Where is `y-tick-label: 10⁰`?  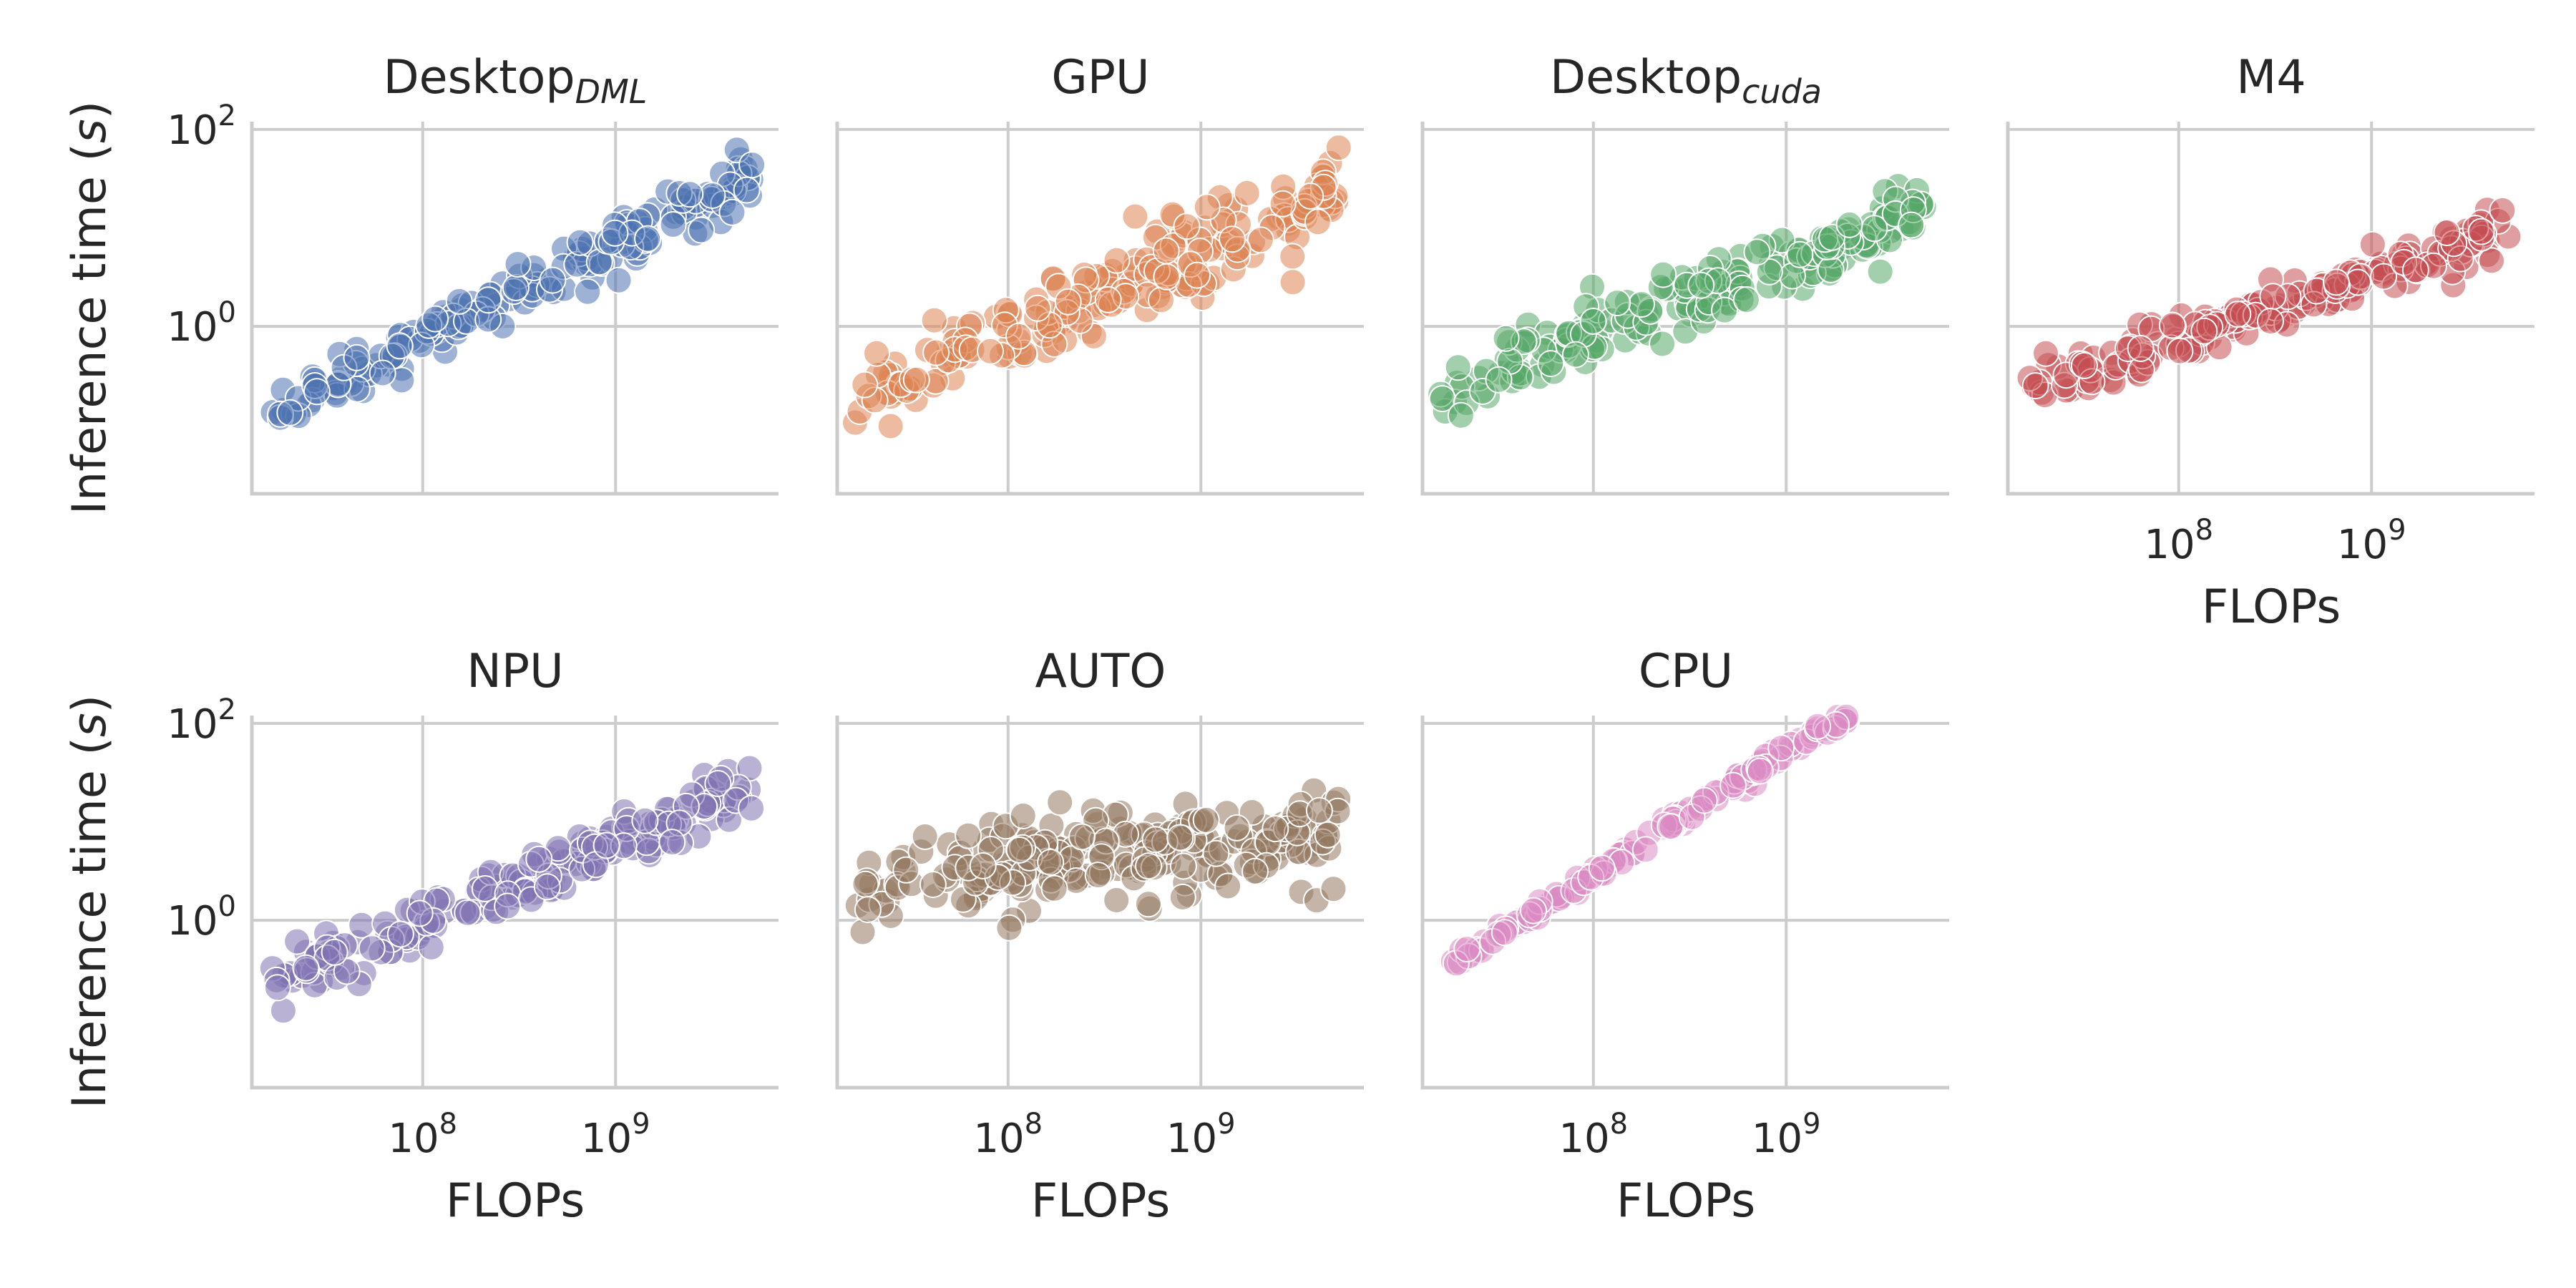 y-tick-label: 10⁰ is located at coordinates (201, 917).